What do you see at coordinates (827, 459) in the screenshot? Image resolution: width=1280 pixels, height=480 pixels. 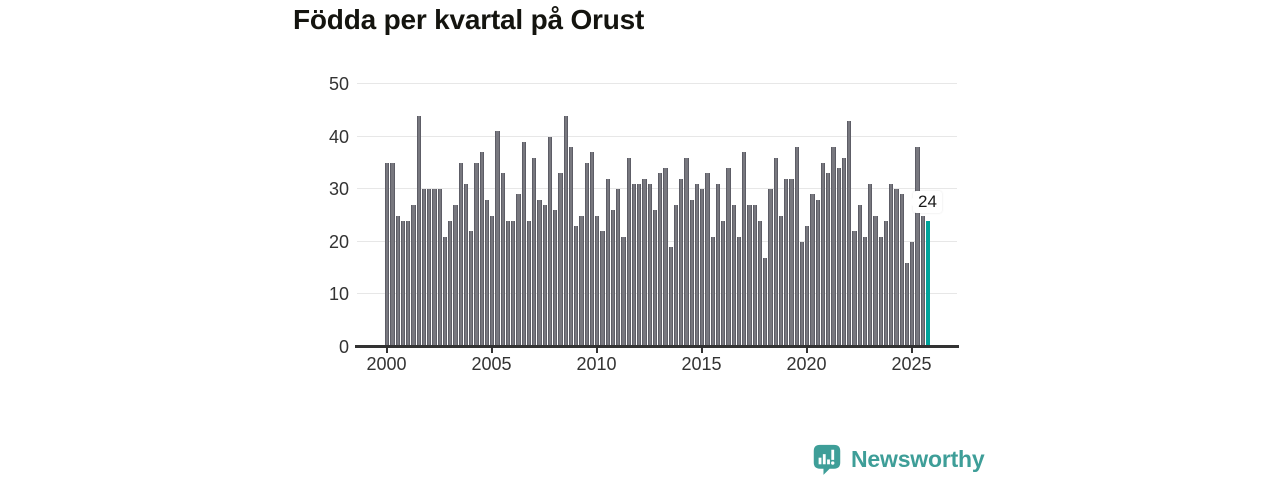 I see `newsworthy-logo-icon` at bounding box center [827, 459].